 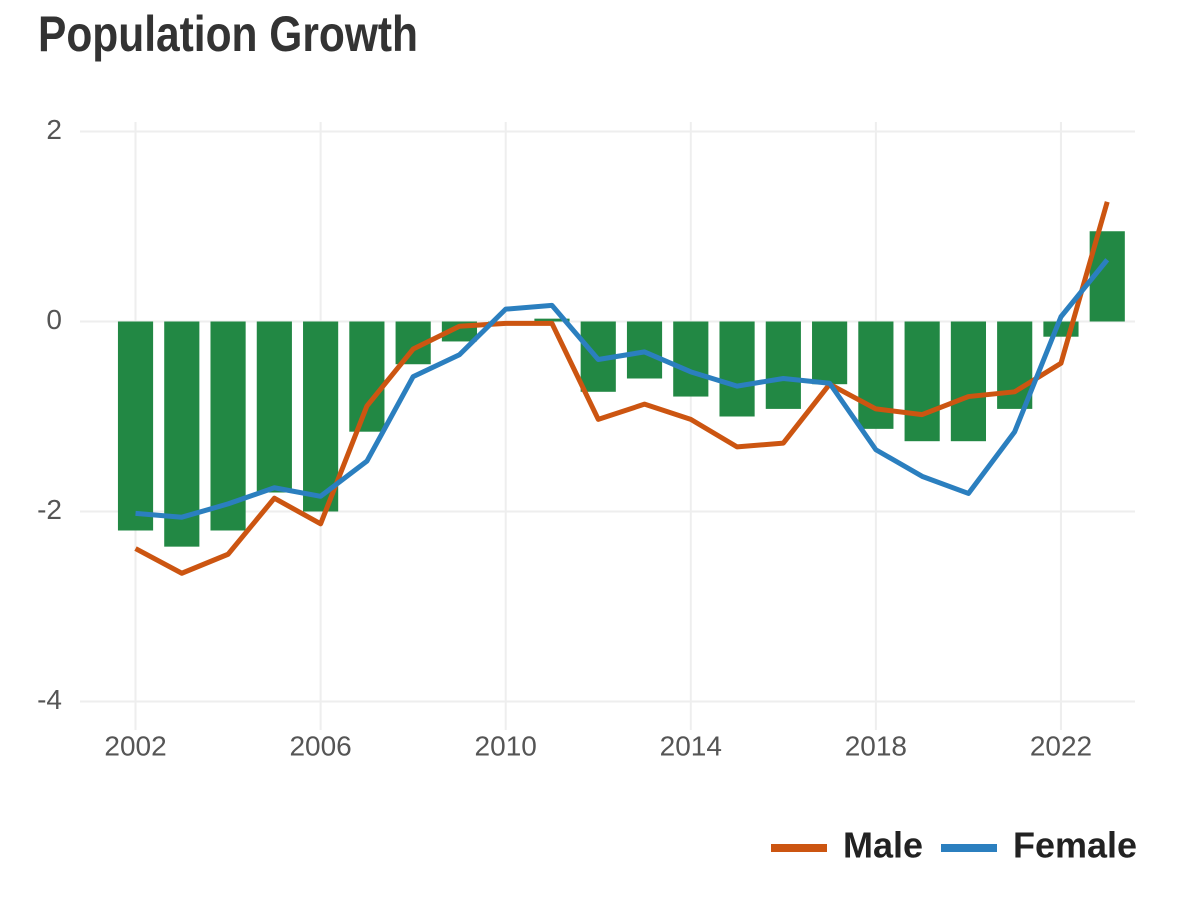 I want to click on chart-title: Population Growth, so click(x=228, y=34).